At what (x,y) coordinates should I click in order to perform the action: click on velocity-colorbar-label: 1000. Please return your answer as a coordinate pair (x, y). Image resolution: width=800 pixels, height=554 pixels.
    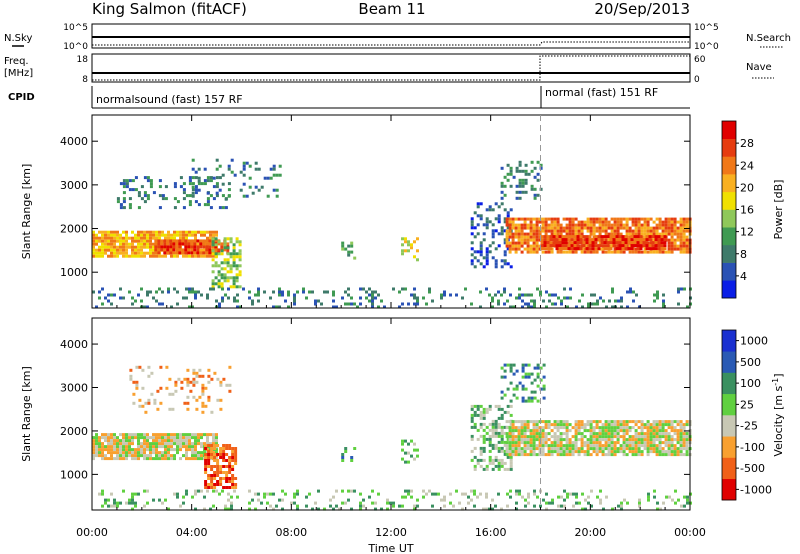
    Looking at the image, I should click on (754, 341).